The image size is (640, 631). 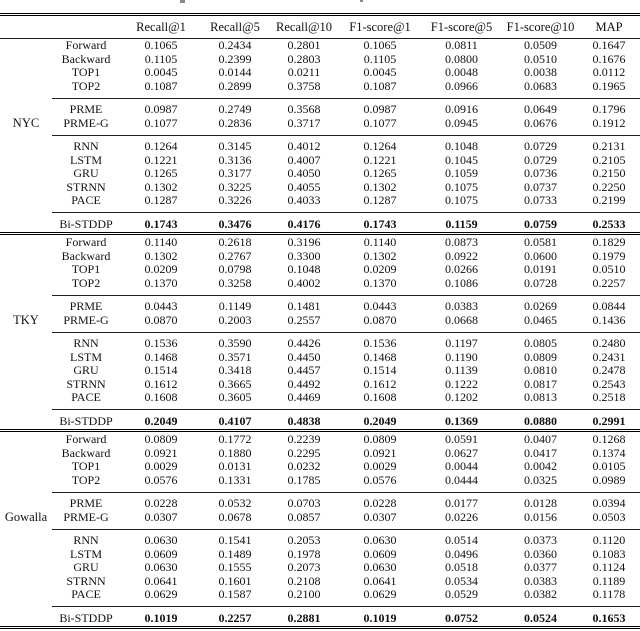 What do you see at coordinates (380, 357) in the screenshot?
I see `metric-value: 0.1468` at bounding box center [380, 357].